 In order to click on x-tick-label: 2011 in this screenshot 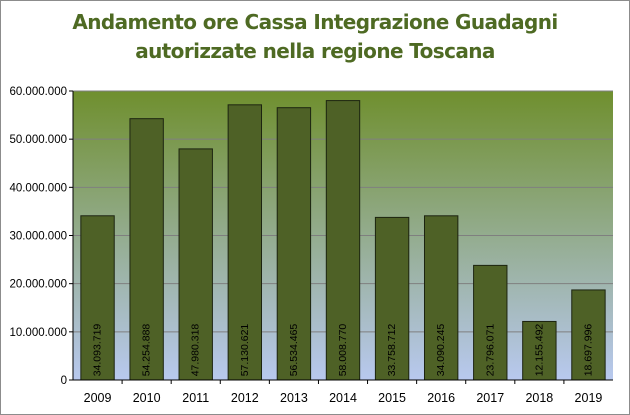, I will do `click(195, 398)`.